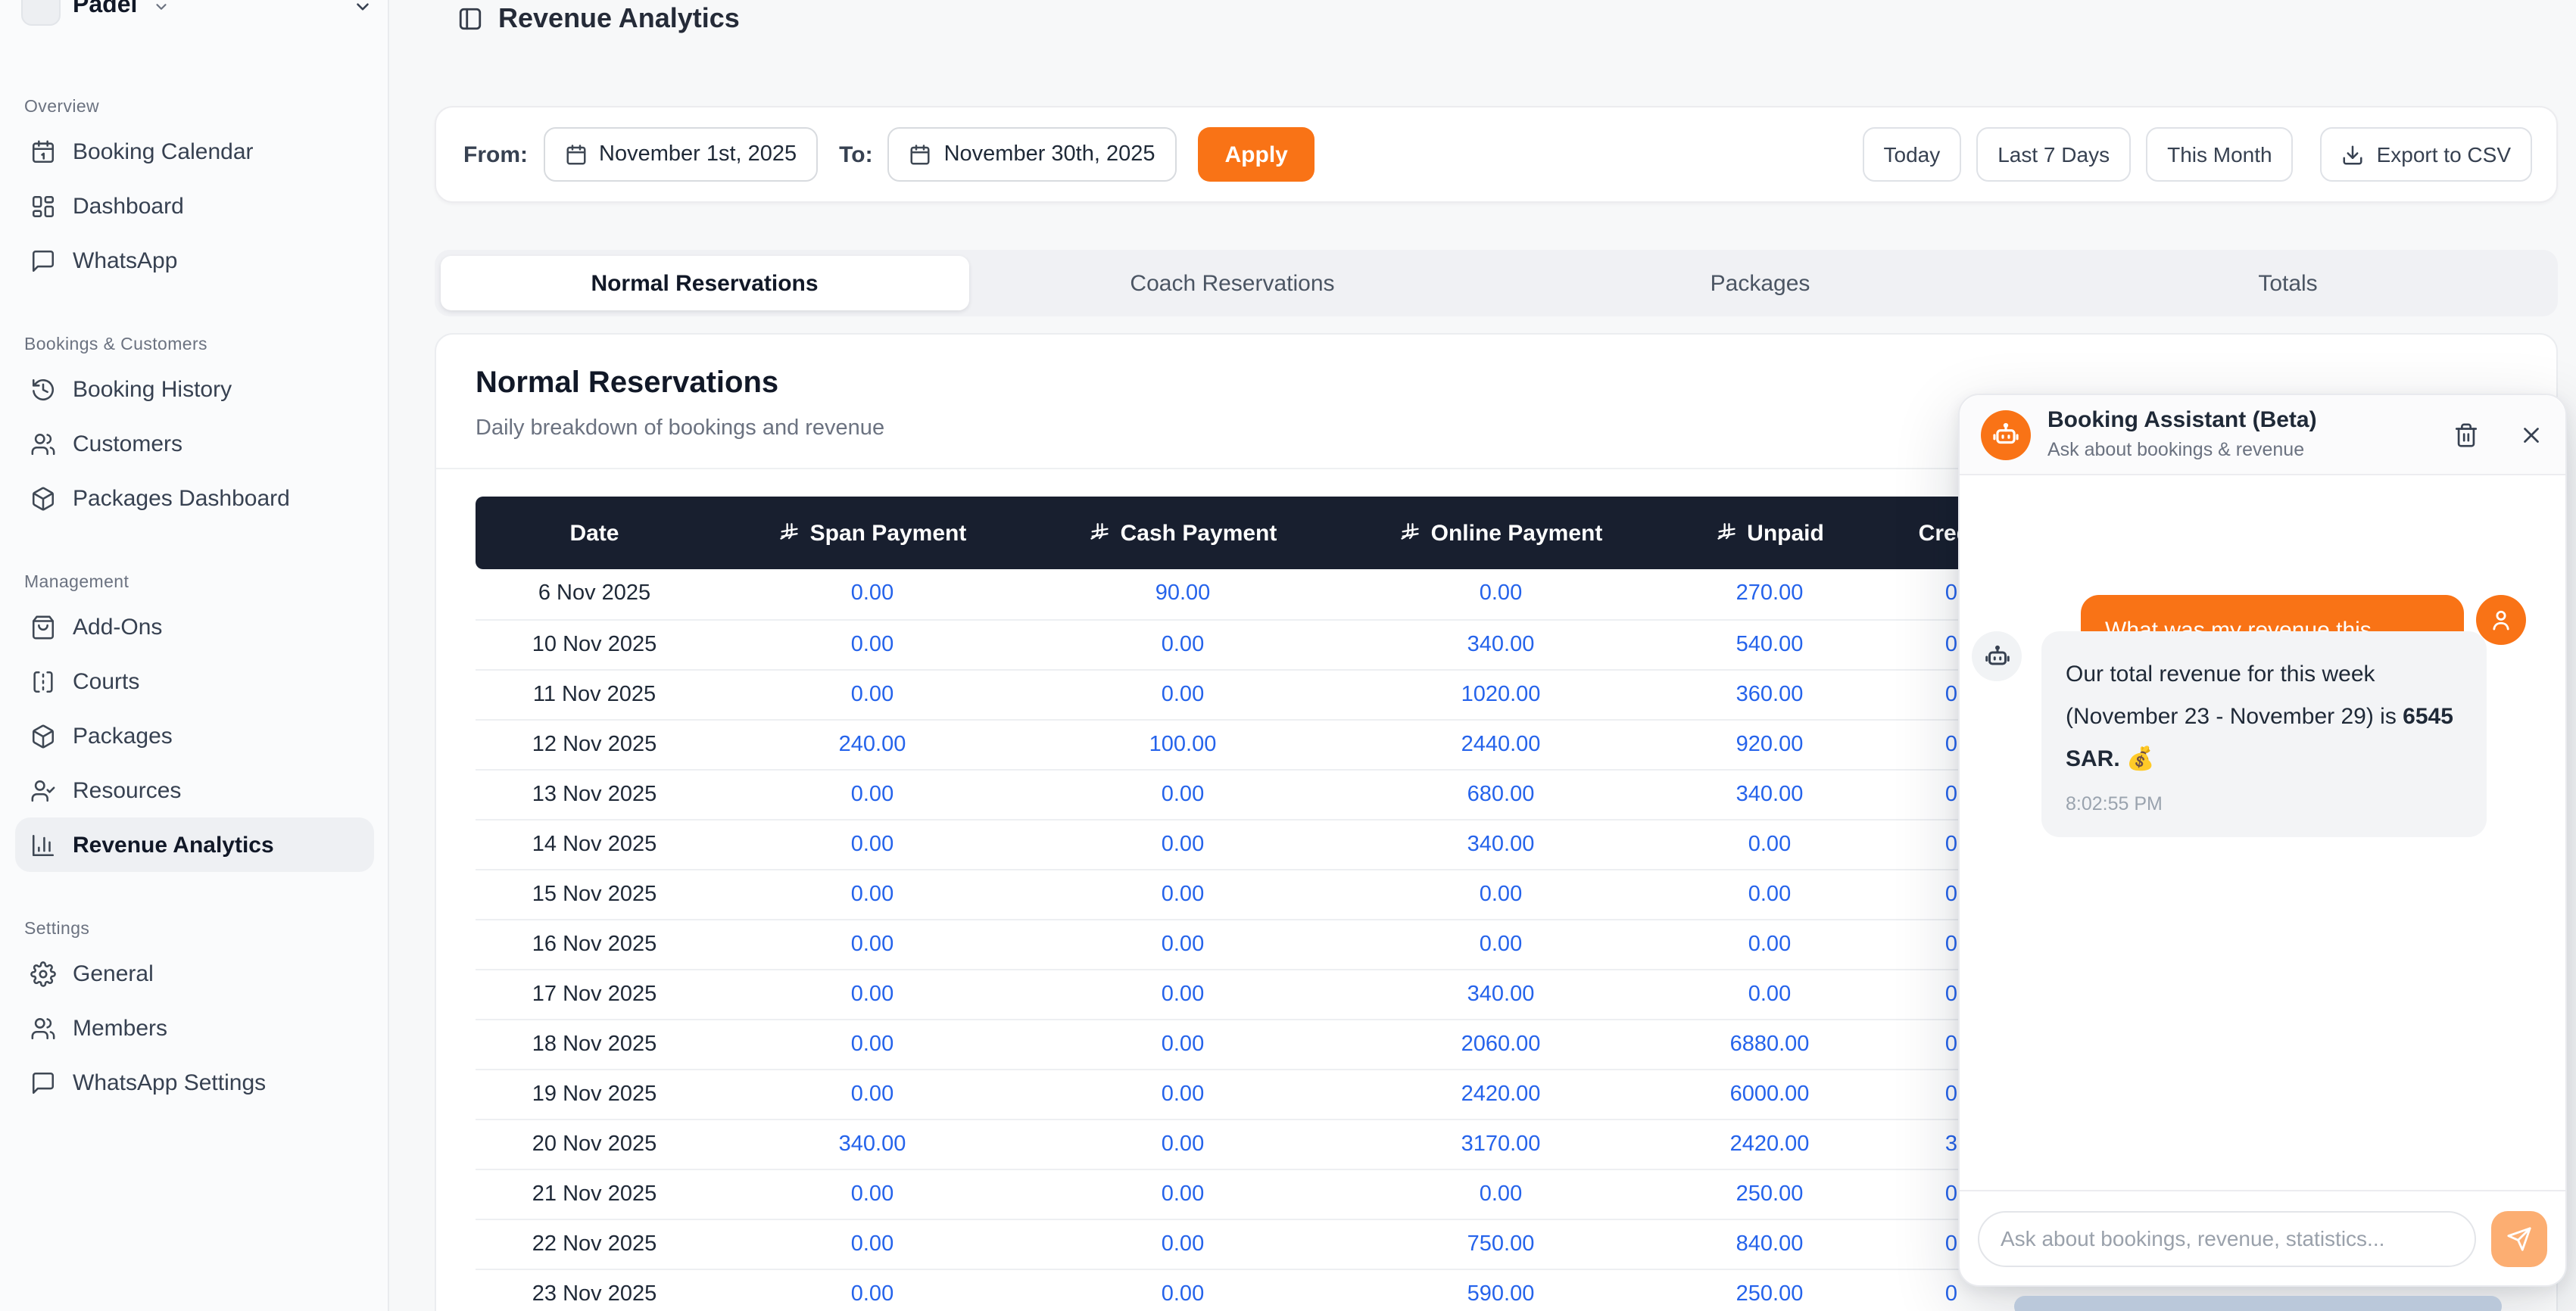 This screenshot has width=2576, height=1311. What do you see at coordinates (194, 260) in the screenshot?
I see `sidebar-item-whatsapp: WhatsApp` at bounding box center [194, 260].